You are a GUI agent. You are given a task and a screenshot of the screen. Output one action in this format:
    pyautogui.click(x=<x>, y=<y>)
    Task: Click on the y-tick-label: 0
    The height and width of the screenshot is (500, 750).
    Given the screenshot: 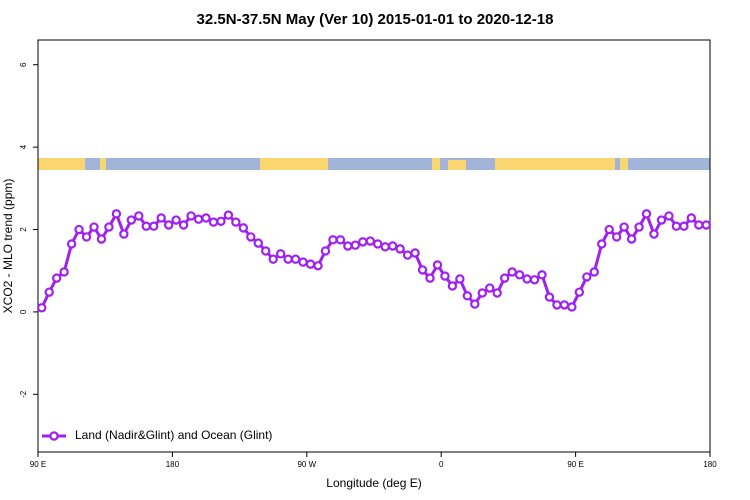 What is the action you would take?
    pyautogui.click(x=23, y=311)
    